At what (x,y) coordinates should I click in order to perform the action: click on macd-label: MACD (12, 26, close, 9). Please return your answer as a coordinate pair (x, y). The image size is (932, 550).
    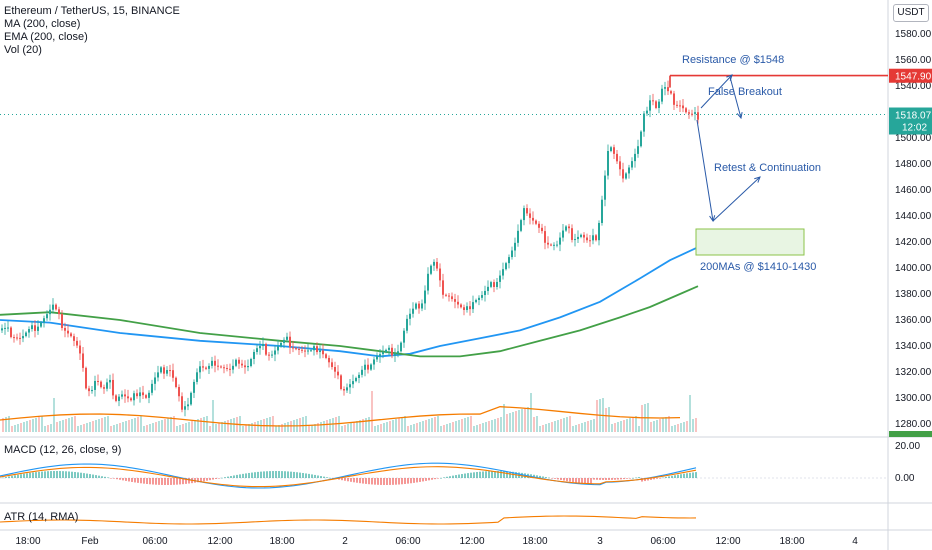
    Looking at the image, I should click on (63, 450).